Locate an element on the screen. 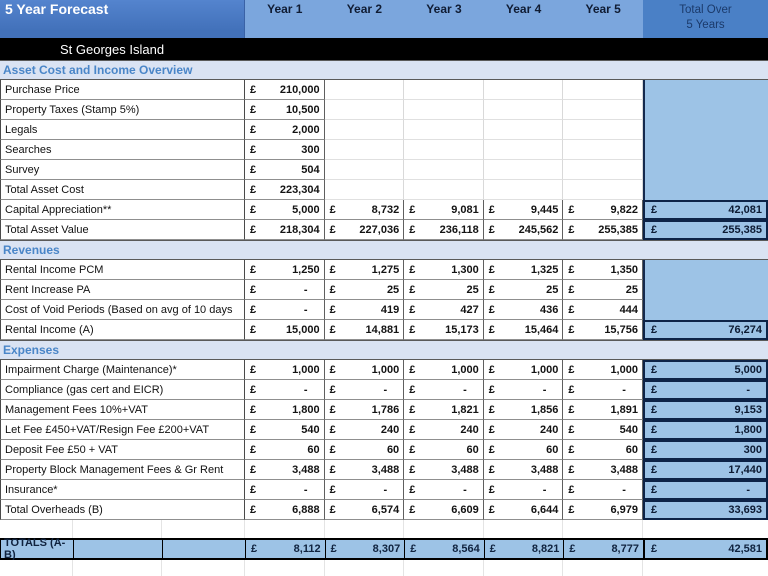  section-header-row: Revenues is located at coordinates (384, 250).